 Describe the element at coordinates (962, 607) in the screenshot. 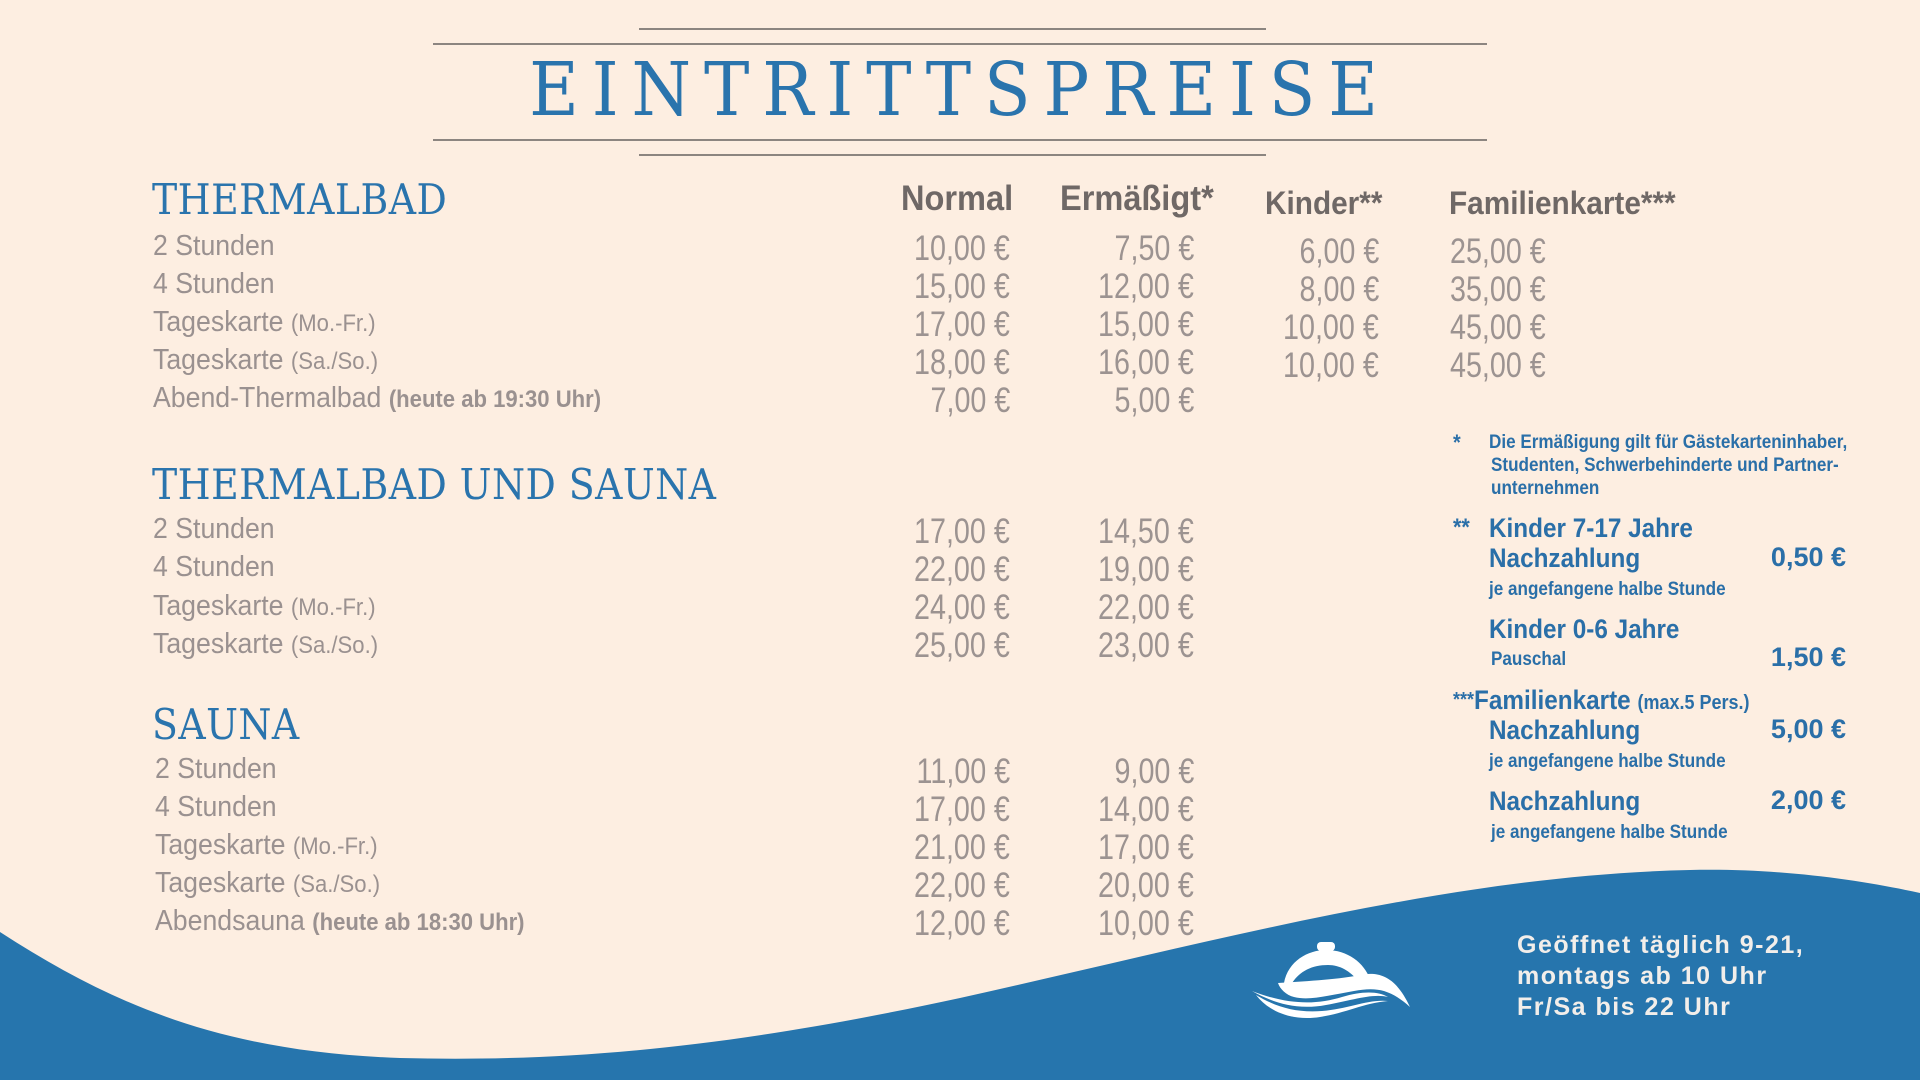

I see `price-normal: 24,00 €` at that location.